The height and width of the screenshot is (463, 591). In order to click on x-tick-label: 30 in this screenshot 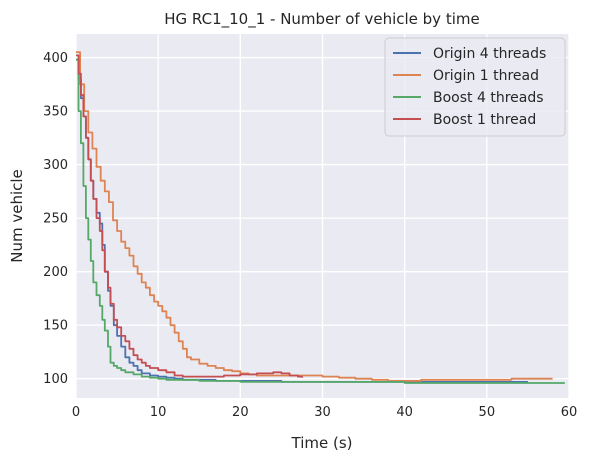, I will do `click(322, 412)`.